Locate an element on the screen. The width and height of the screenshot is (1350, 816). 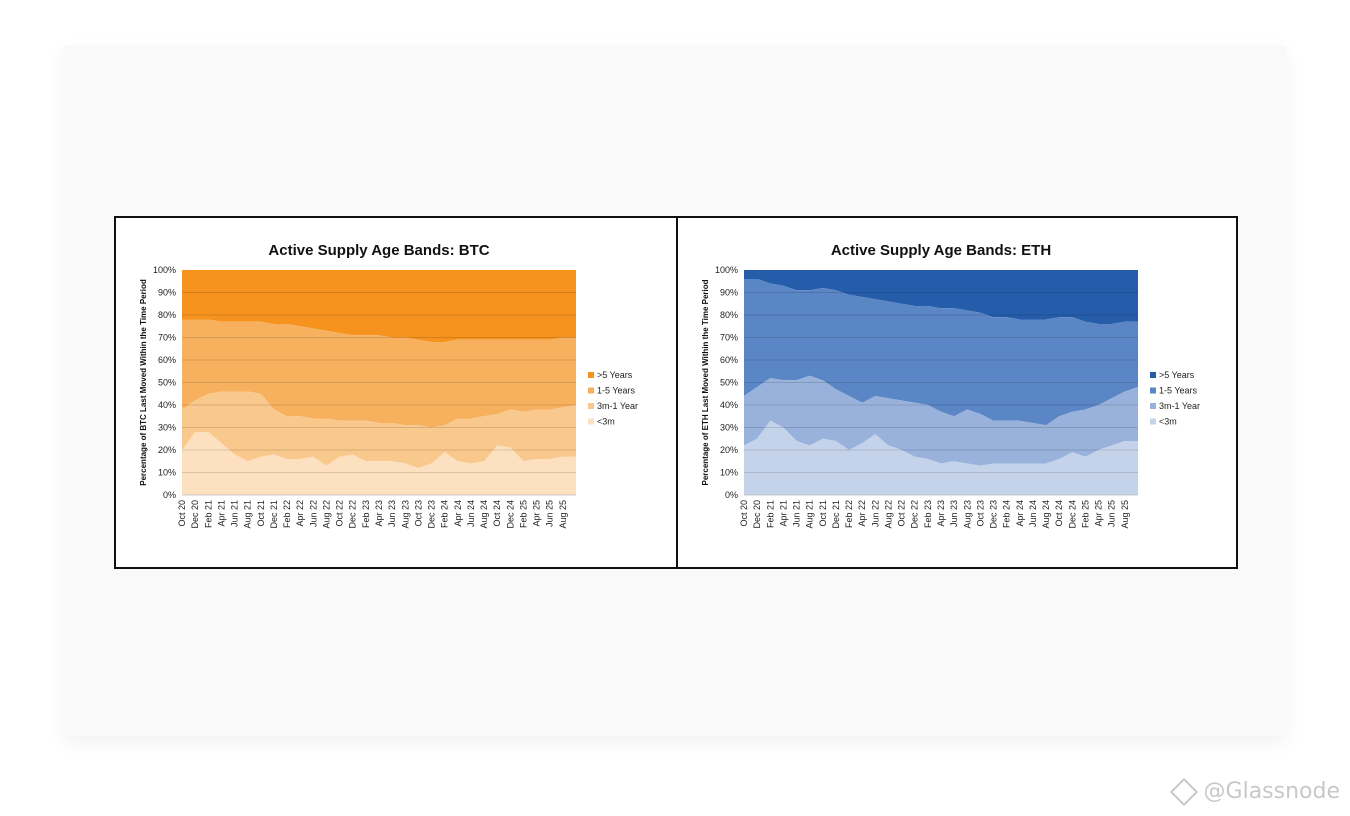
btc-x-tick-label: Jun 22 is located at coordinates (313, 513).